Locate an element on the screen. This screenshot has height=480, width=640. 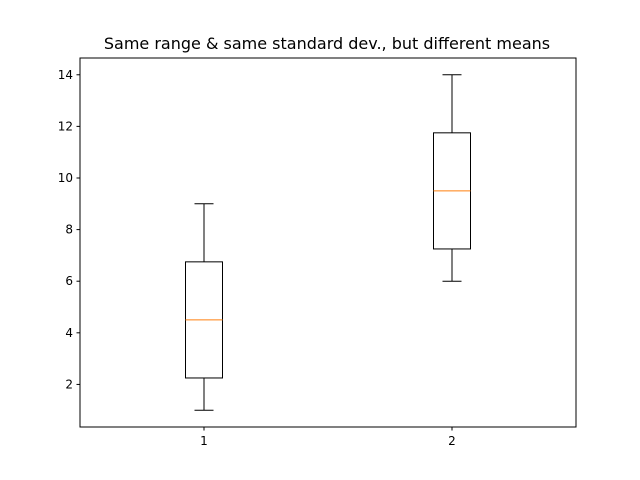
y-tick-label-10: 10 is located at coordinates (65, 178).